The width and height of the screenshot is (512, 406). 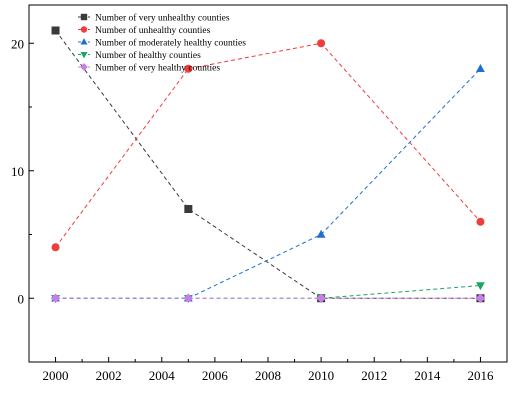 I want to click on x-tick-label: 2014, so click(x=427, y=375).